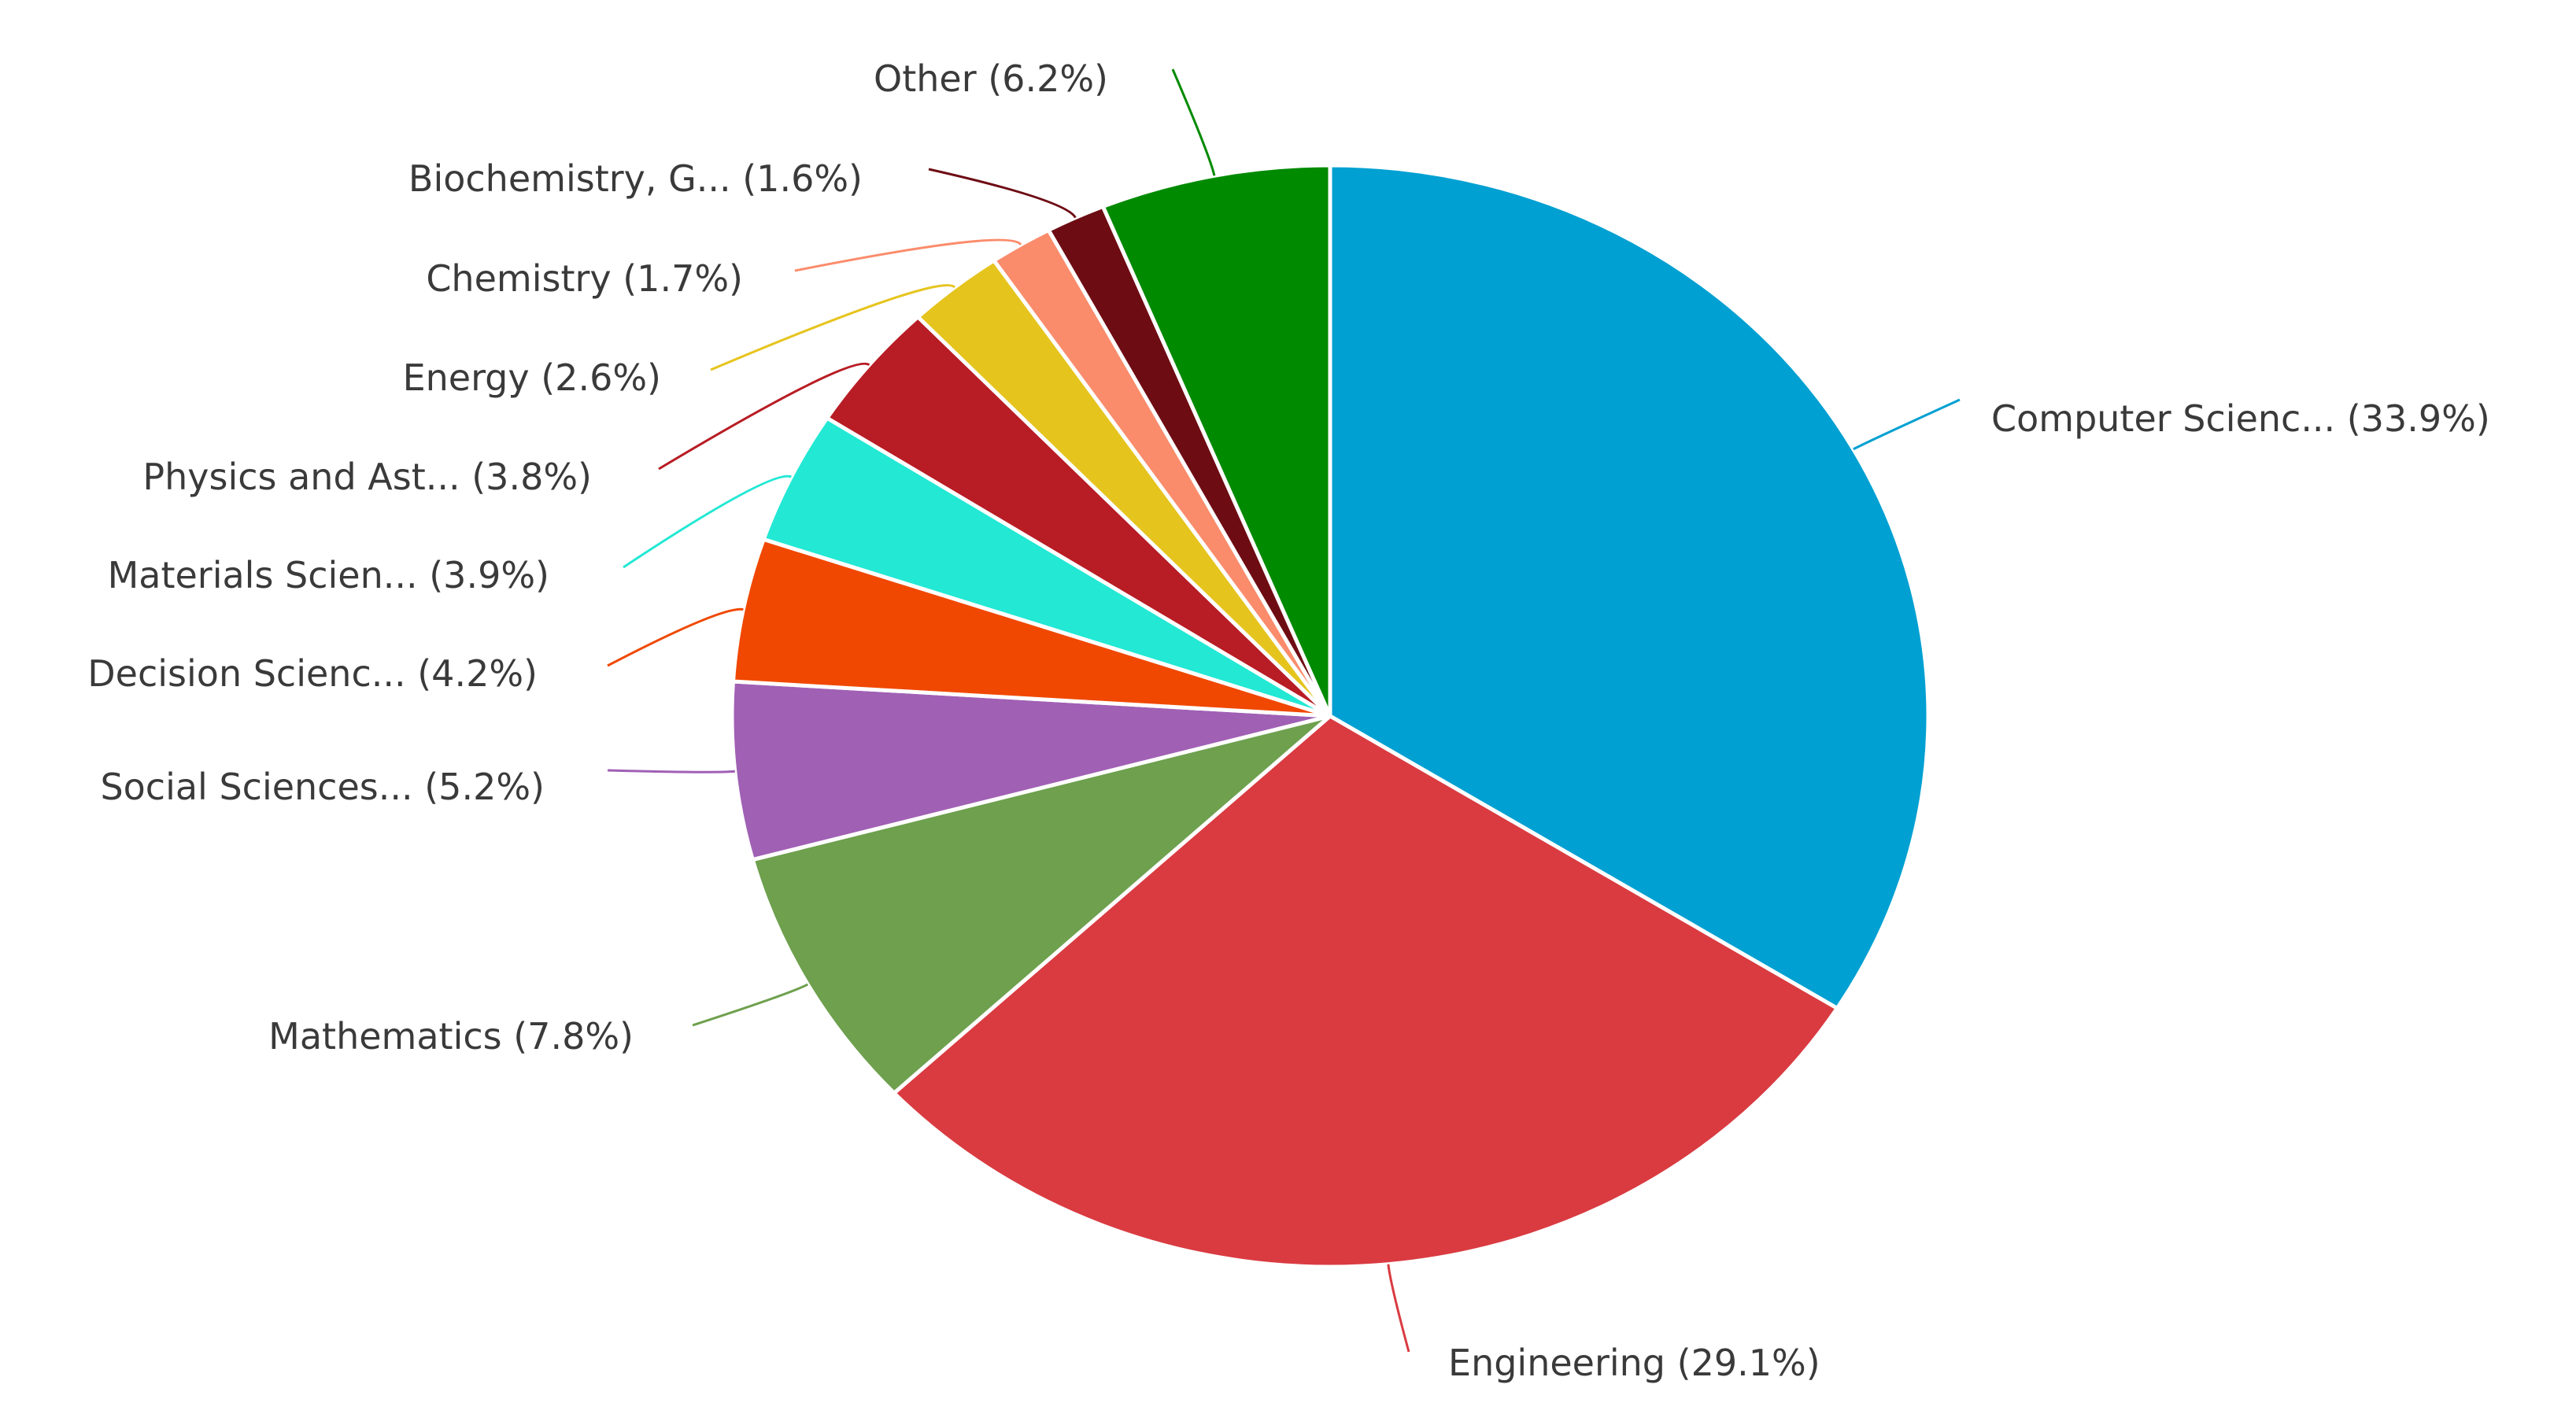 The width and height of the screenshot is (2576, 1425). I want to click on pie-slice-engineering, so click(1365, 991).